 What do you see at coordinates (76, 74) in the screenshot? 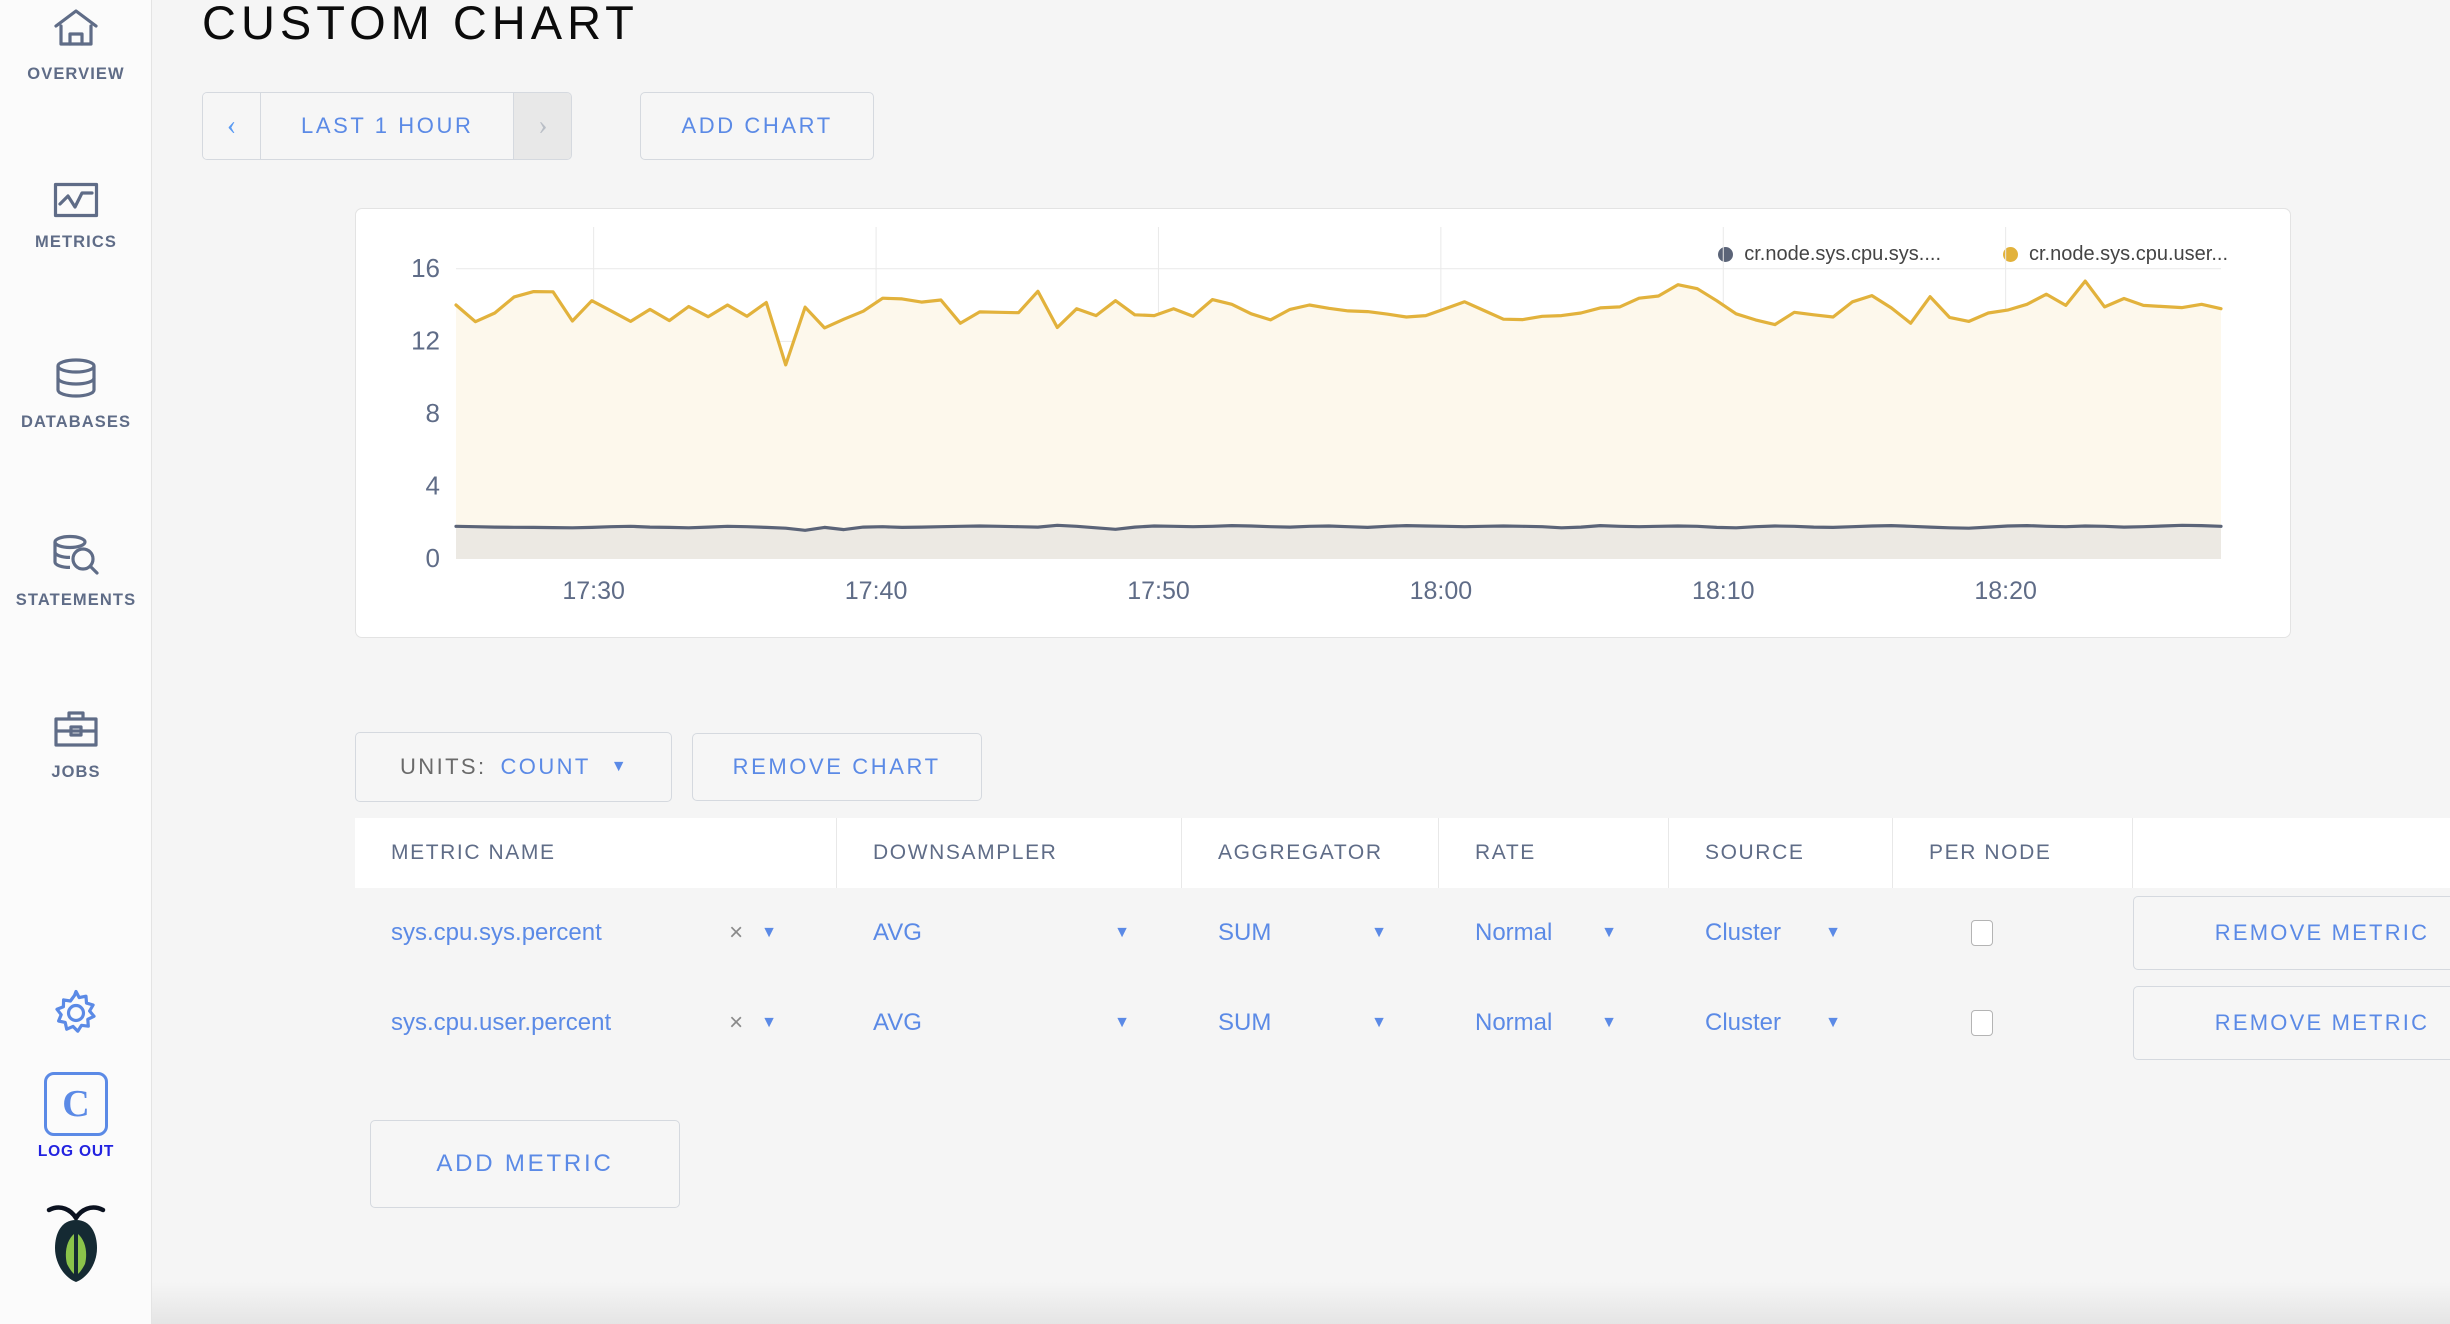
I see `sidebar-item-label: OVERVIEW` at bounding box center [76, 74].